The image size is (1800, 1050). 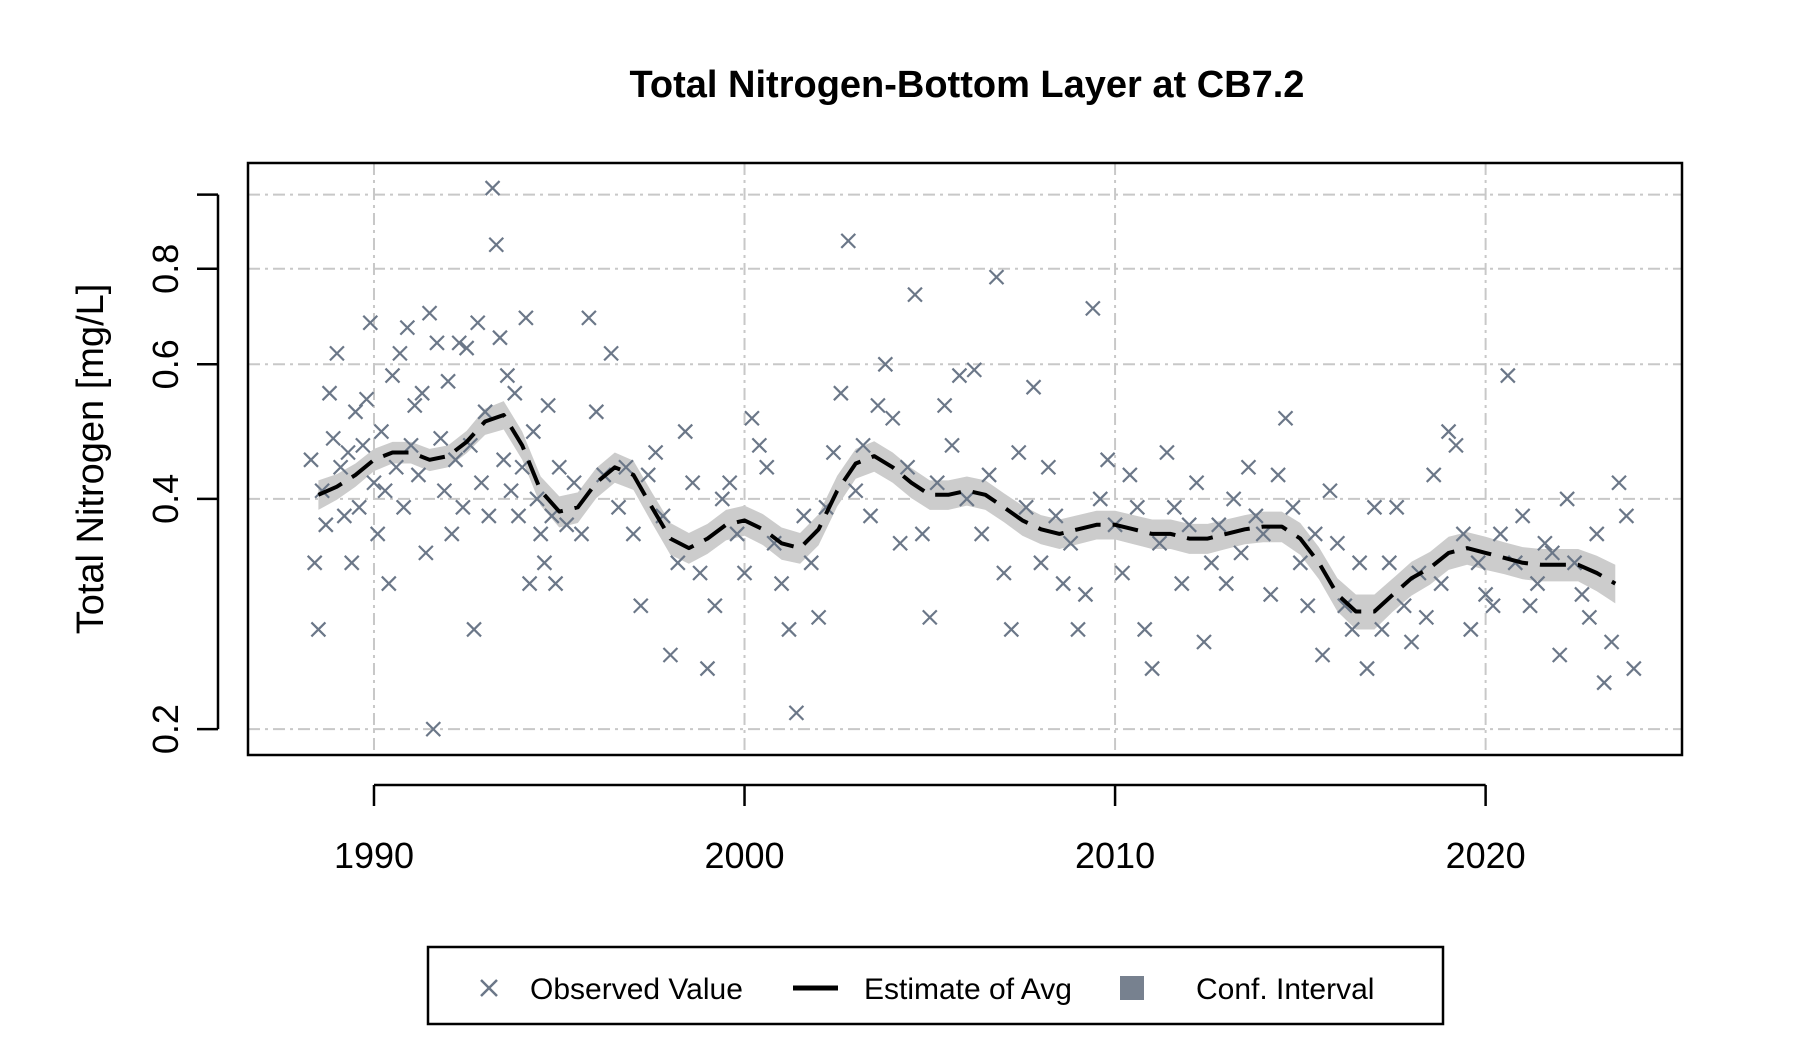 What do you see at coordinates (165, 729) in the screenshot?
I see `y-tick-label: 0.2` at bounding box center [165, 729].